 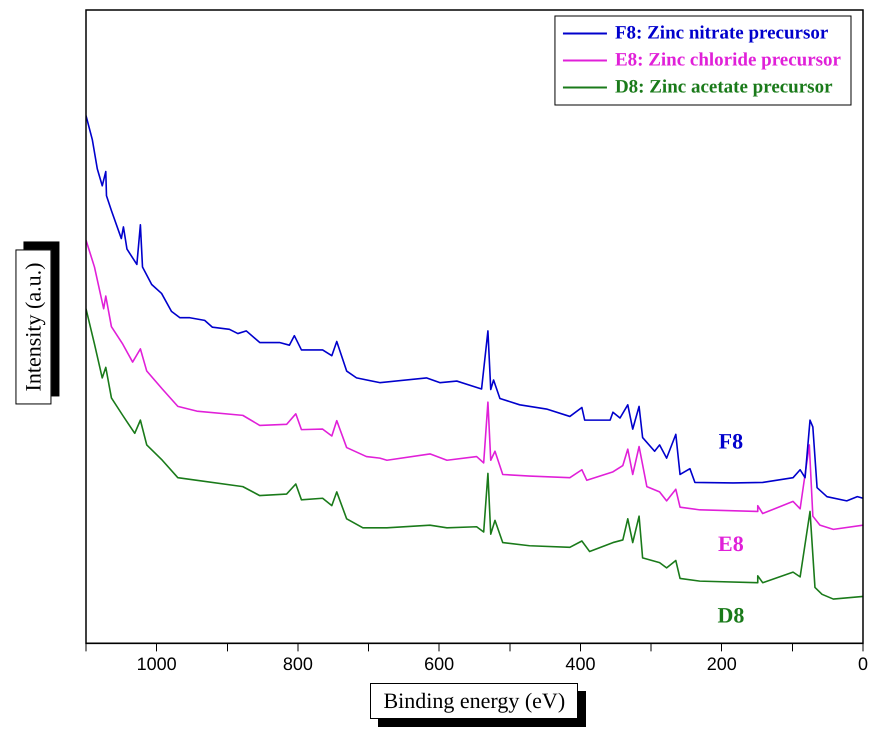 I want to click on x-axis-title: Binding energy (eV), so click(x=474, y=701).